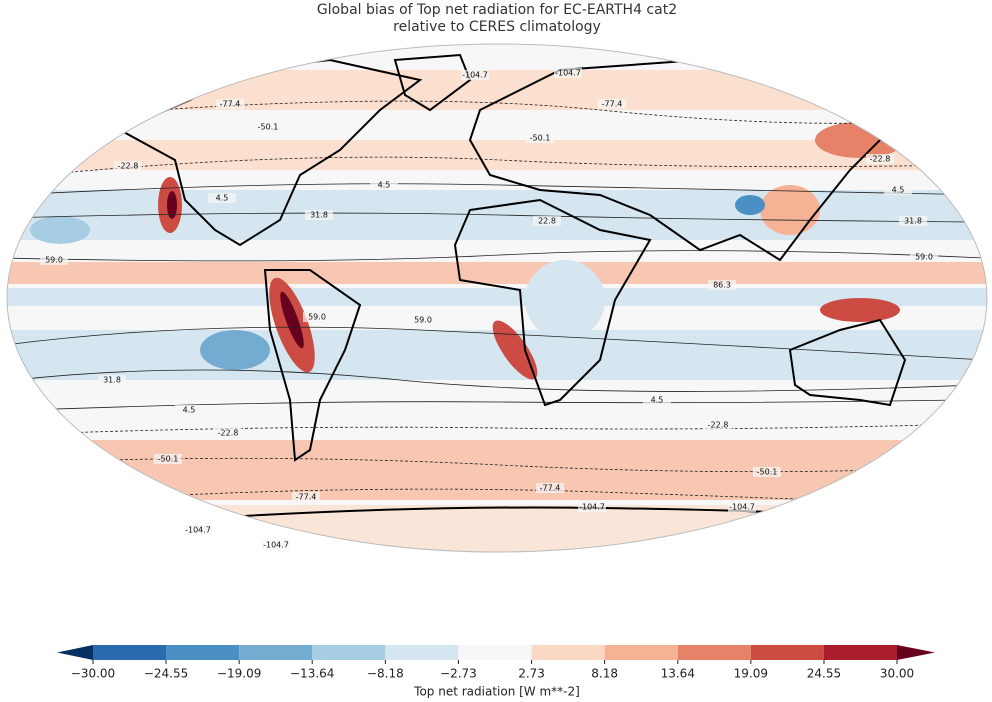 This screenshot has height=702, width=992. I want to click on contour-label: 86.3, so click(722, 285).